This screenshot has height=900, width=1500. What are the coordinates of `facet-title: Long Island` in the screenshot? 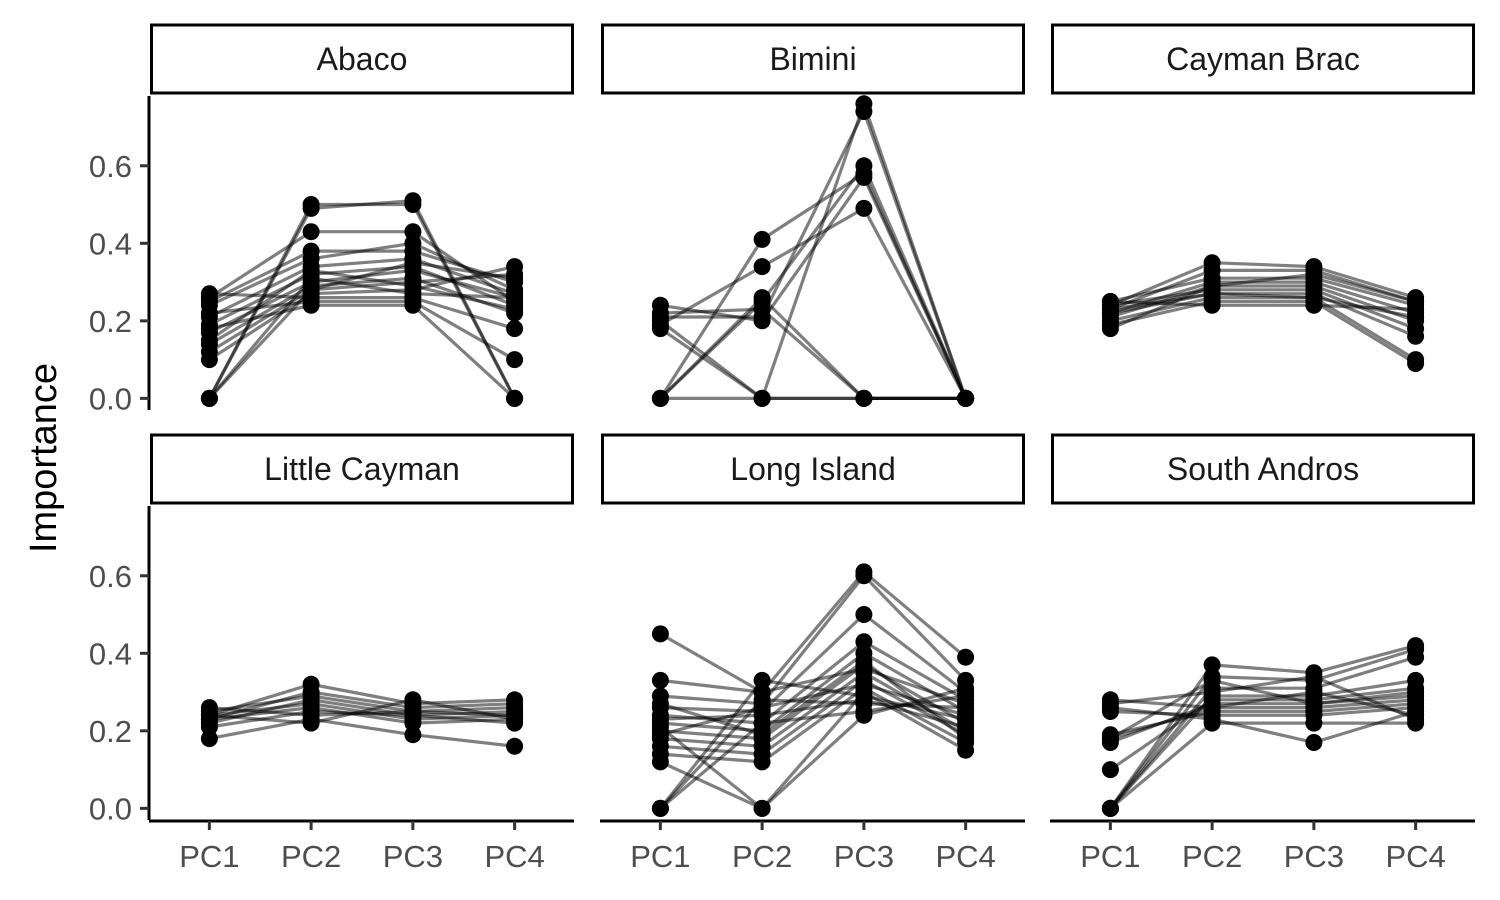 It's located at (812, 469).